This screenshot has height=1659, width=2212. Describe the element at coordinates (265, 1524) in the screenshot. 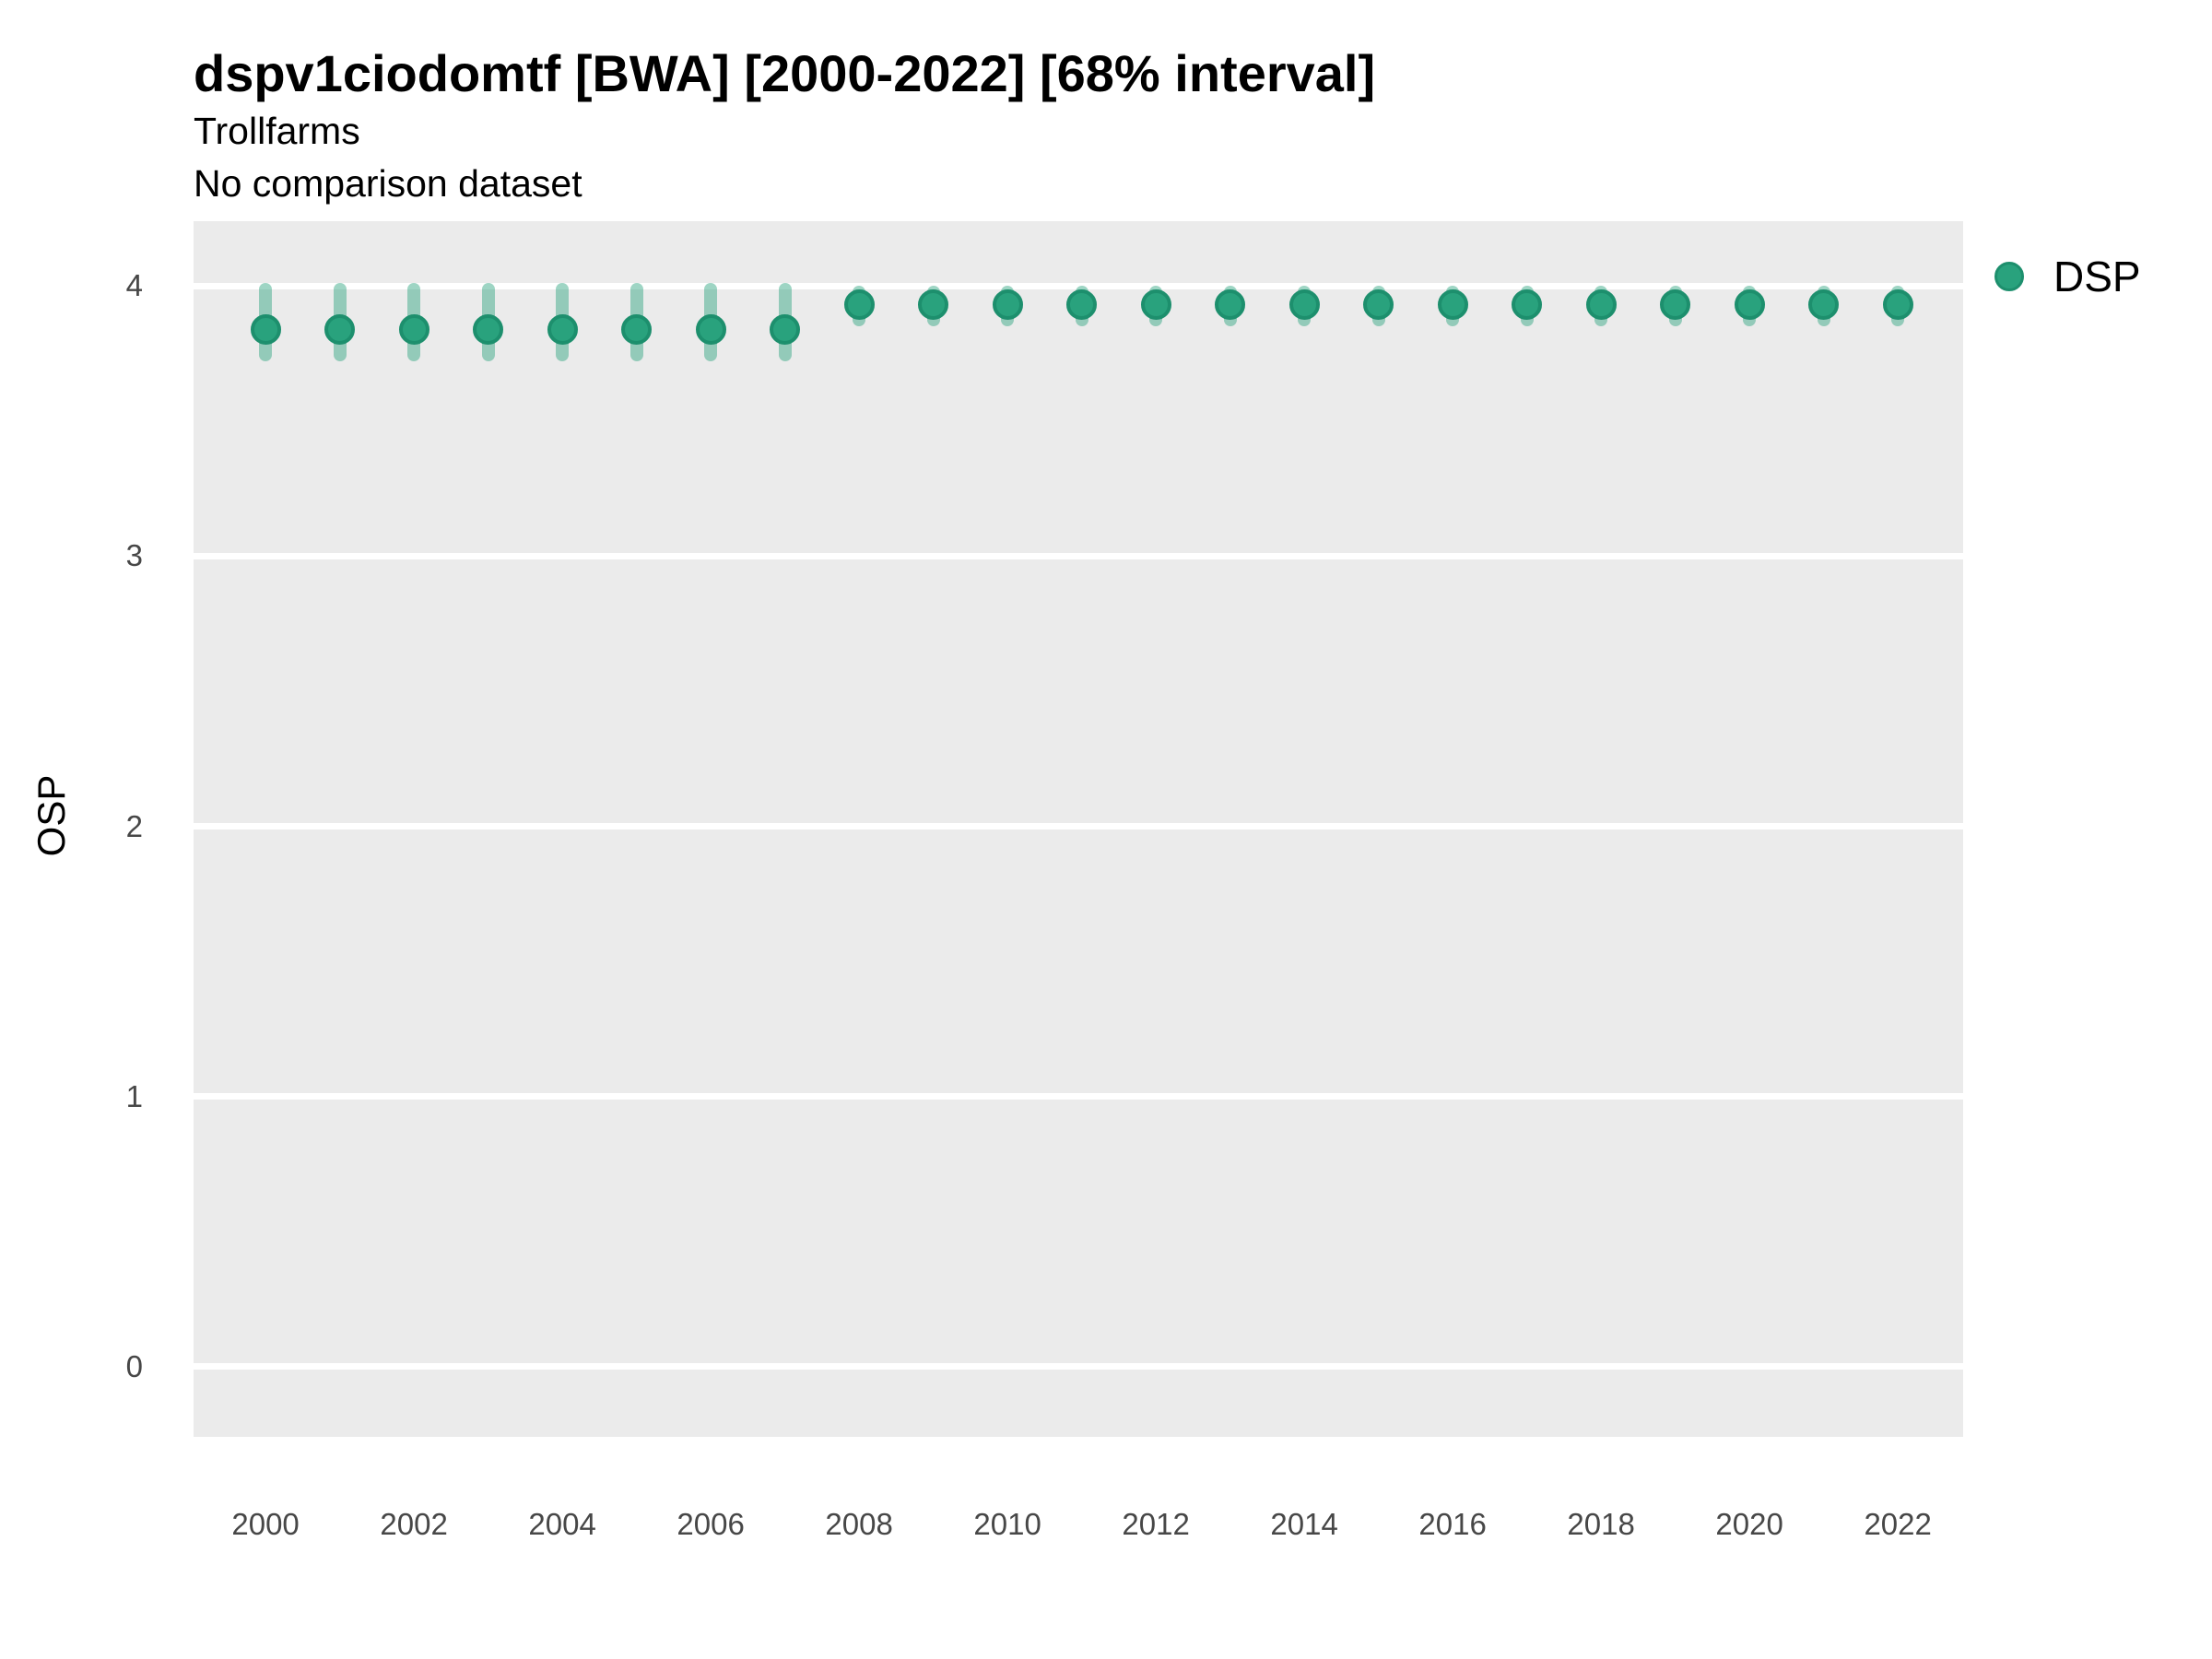

I see `x-tick-label: 2000` at that location.